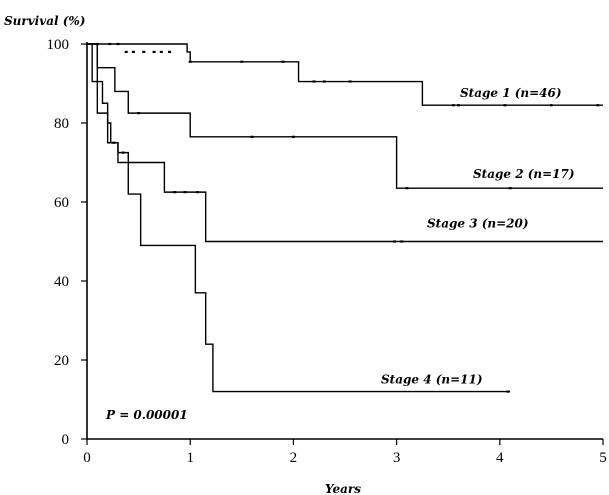  I want to click on series-label: Stage 3 (n=20), so click(478, 224).